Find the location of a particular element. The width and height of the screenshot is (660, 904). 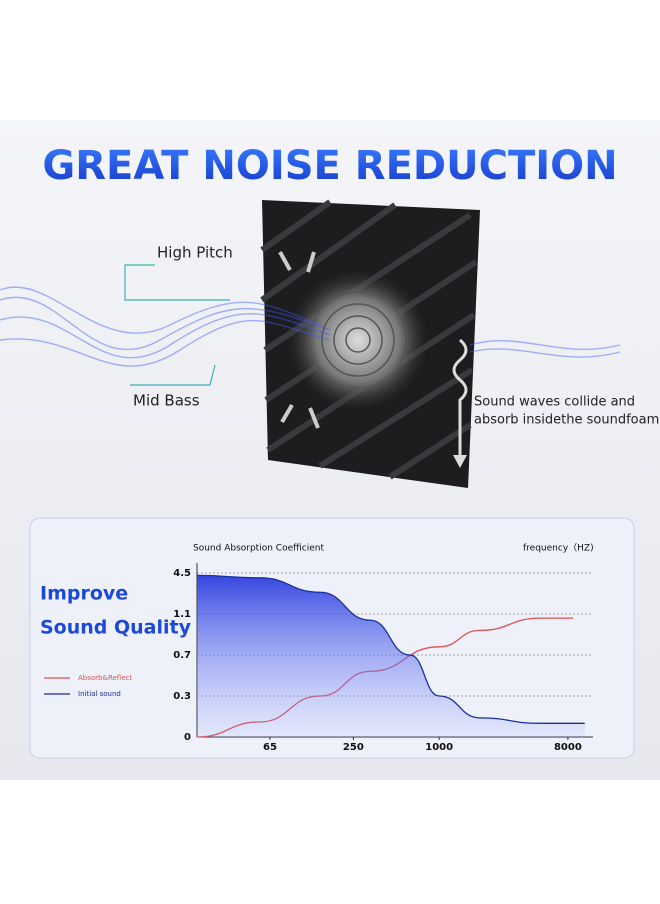

x-tick-label: 65 is located at coordinates (270, 747).